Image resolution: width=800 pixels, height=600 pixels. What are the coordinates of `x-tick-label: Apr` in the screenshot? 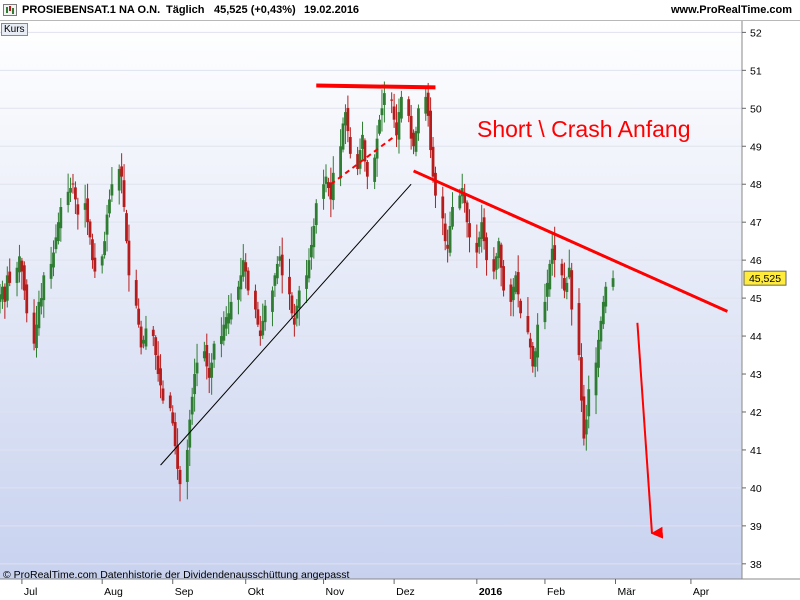 It's located at (701, 592).